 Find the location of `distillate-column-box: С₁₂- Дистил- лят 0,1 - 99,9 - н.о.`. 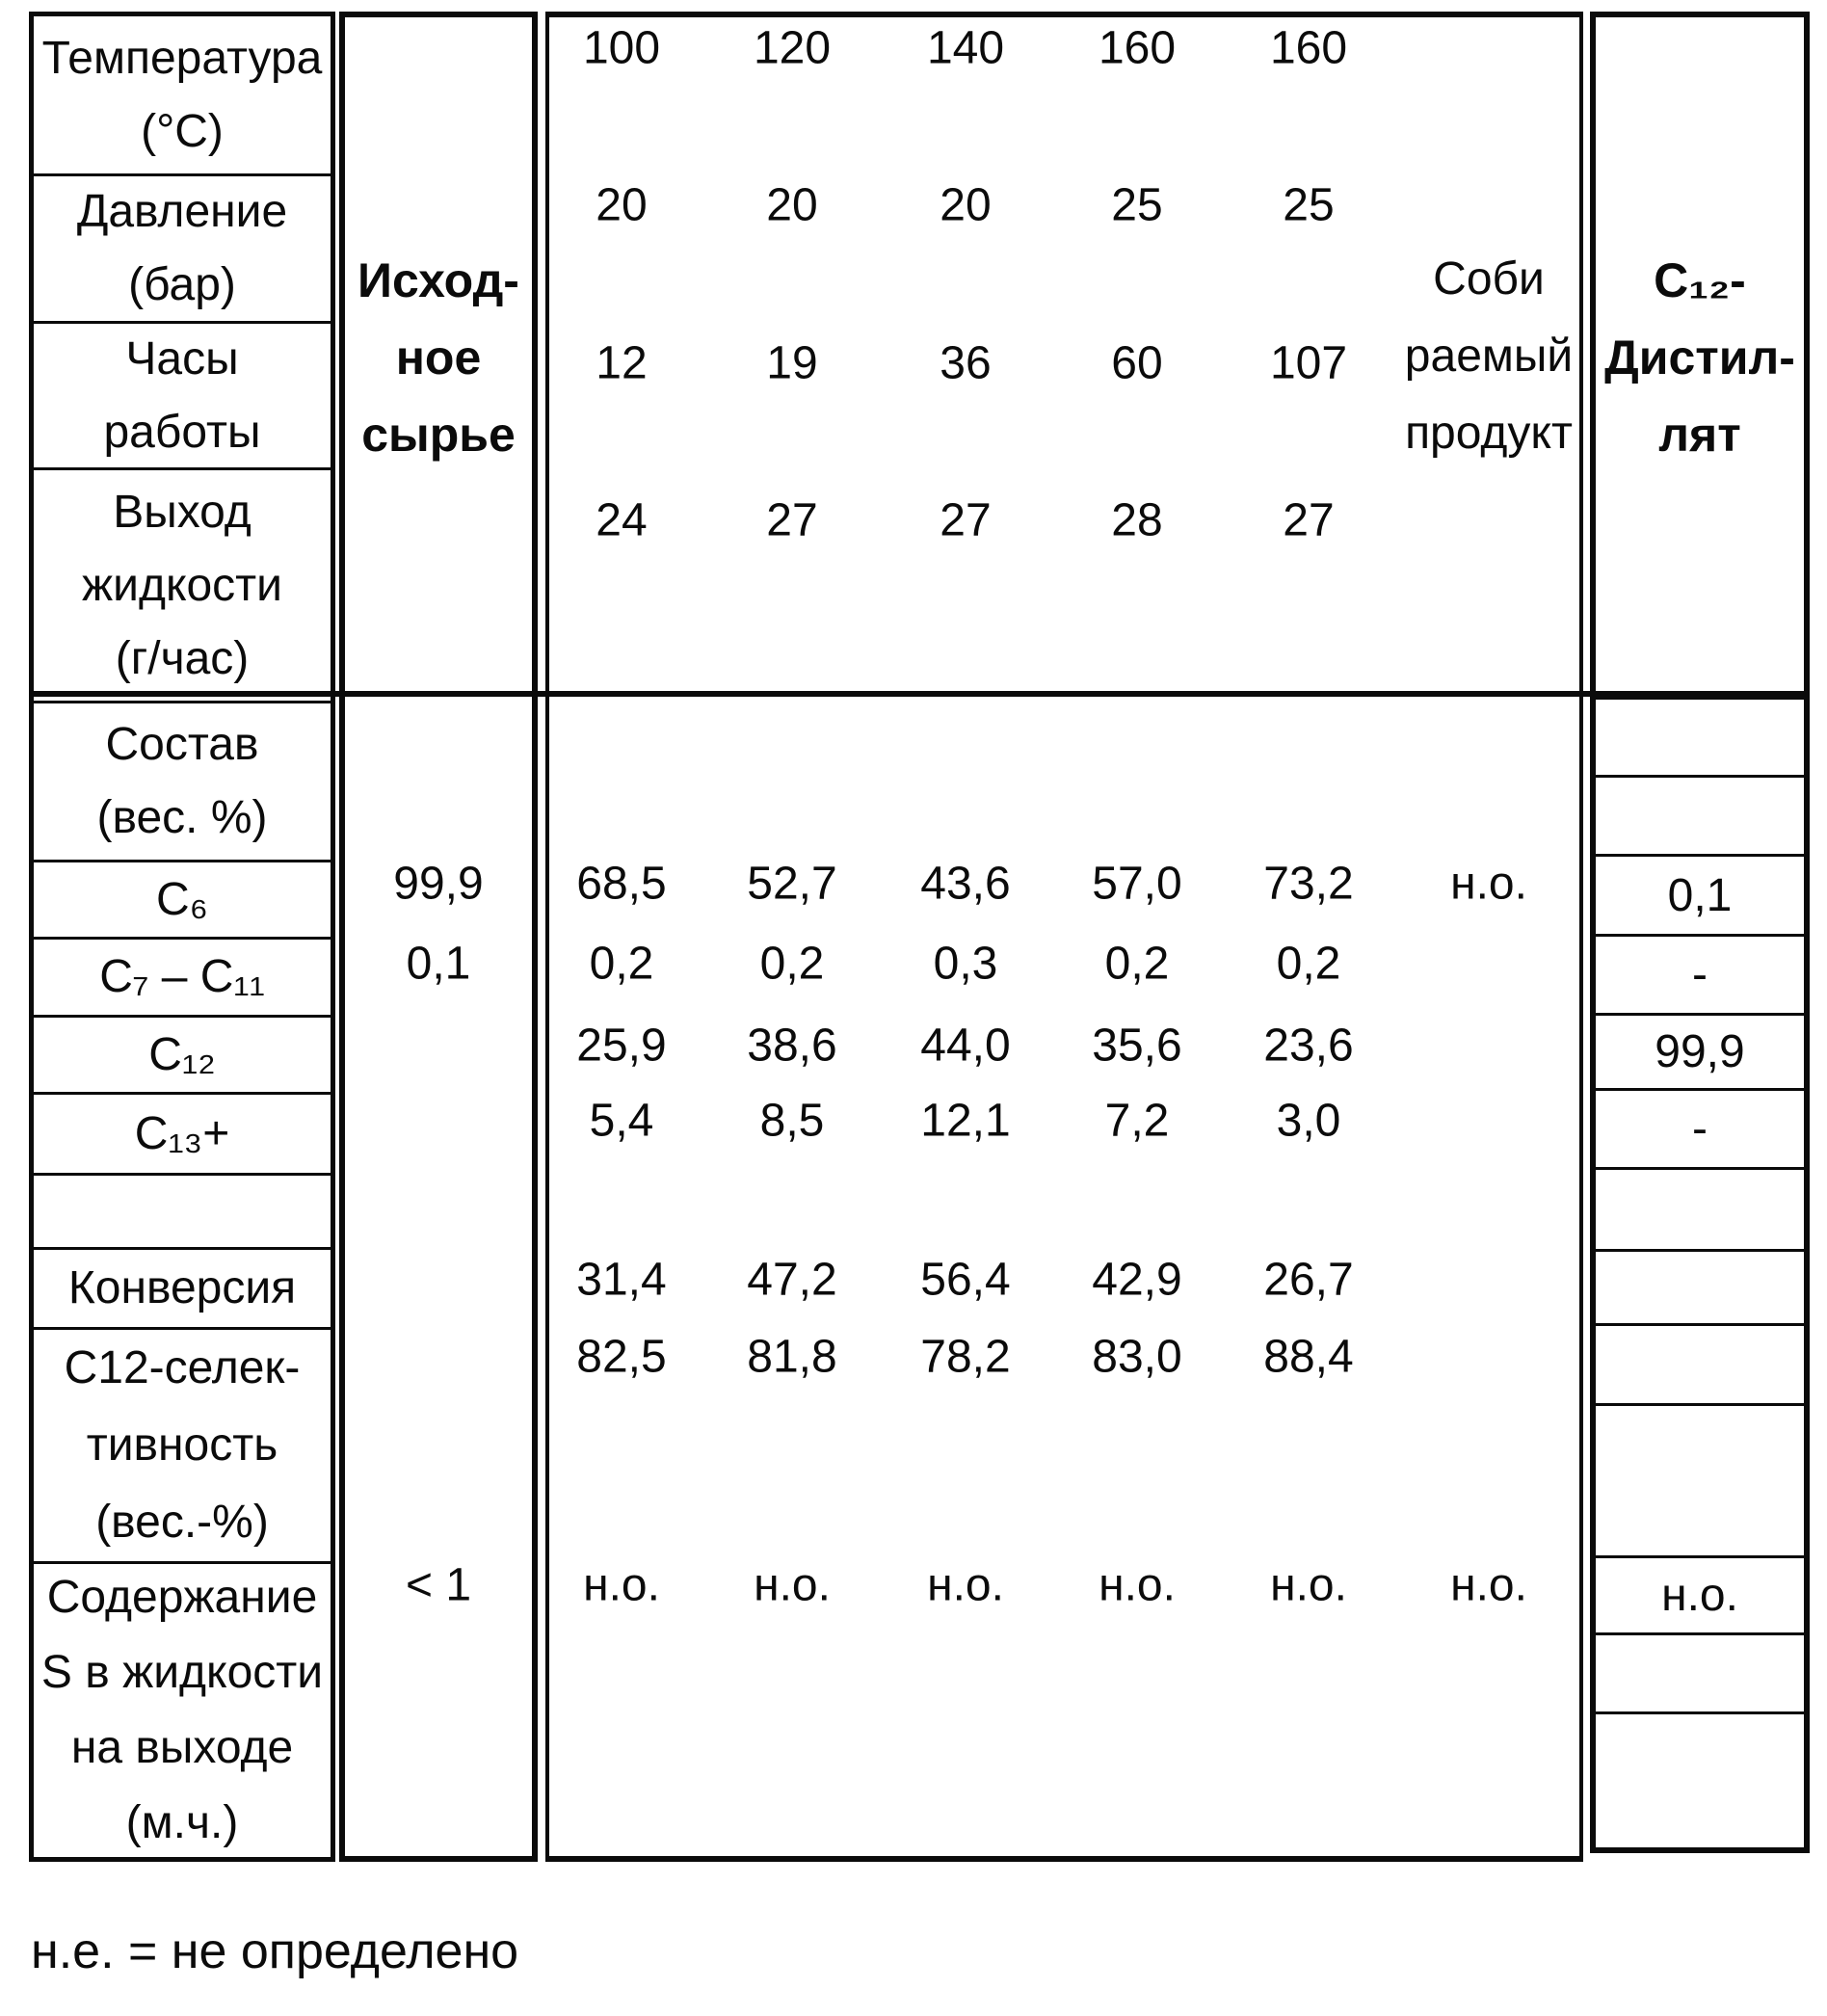

distillate-column-box: С₁₂- Дистил- лят 0,1 - 99,9 - н.о. is located at coordinates (1700, 932).